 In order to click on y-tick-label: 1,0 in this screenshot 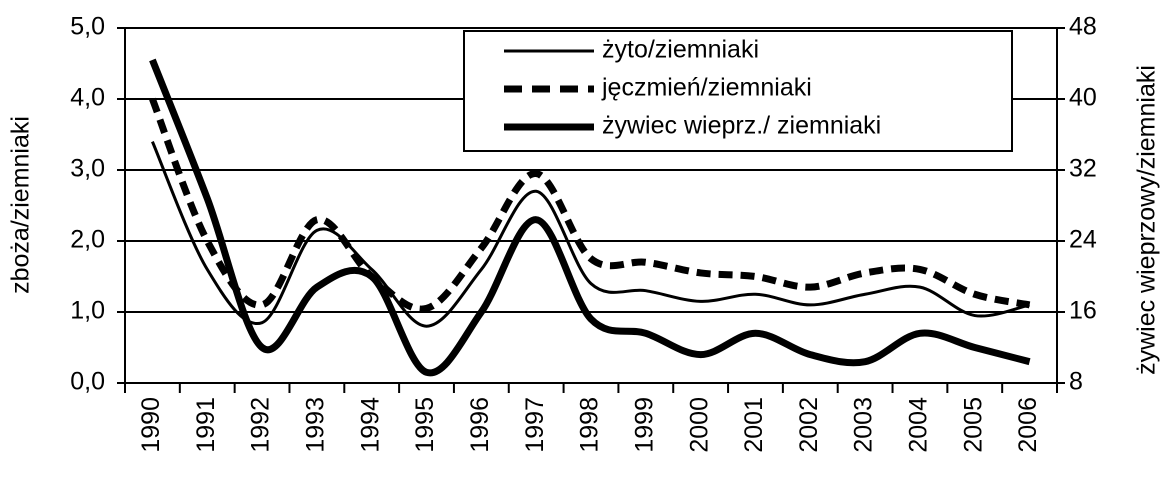, I will do `click(87, 311)`.